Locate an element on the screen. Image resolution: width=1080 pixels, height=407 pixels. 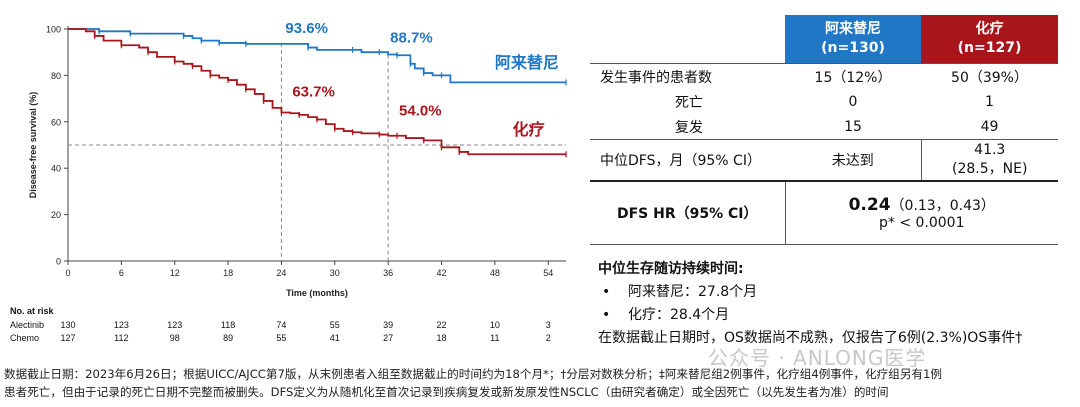
x-axis-title: Time (months) is located at coordinates (317, 293).